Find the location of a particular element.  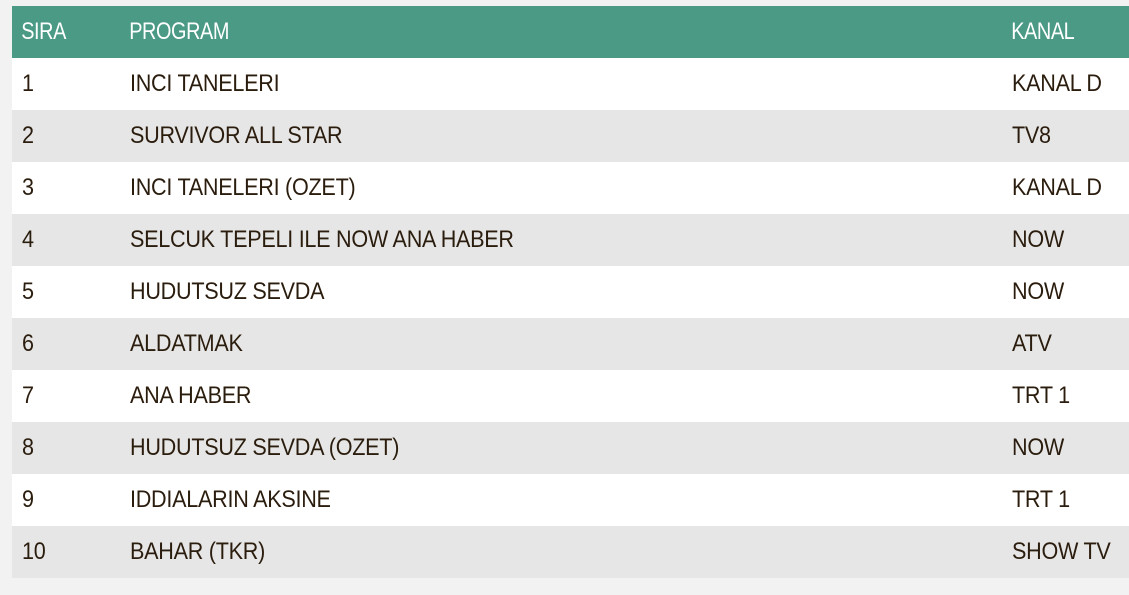

table-header: SIRA PROGRAM KANAL is located at coordinates (570, 32).